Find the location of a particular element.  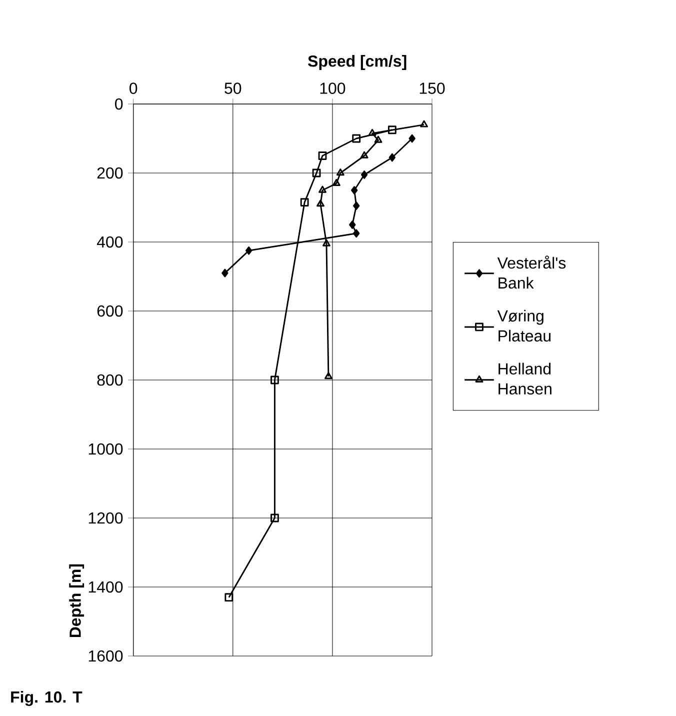

x-tick-label: 0 is located at coordinates (134, 88).